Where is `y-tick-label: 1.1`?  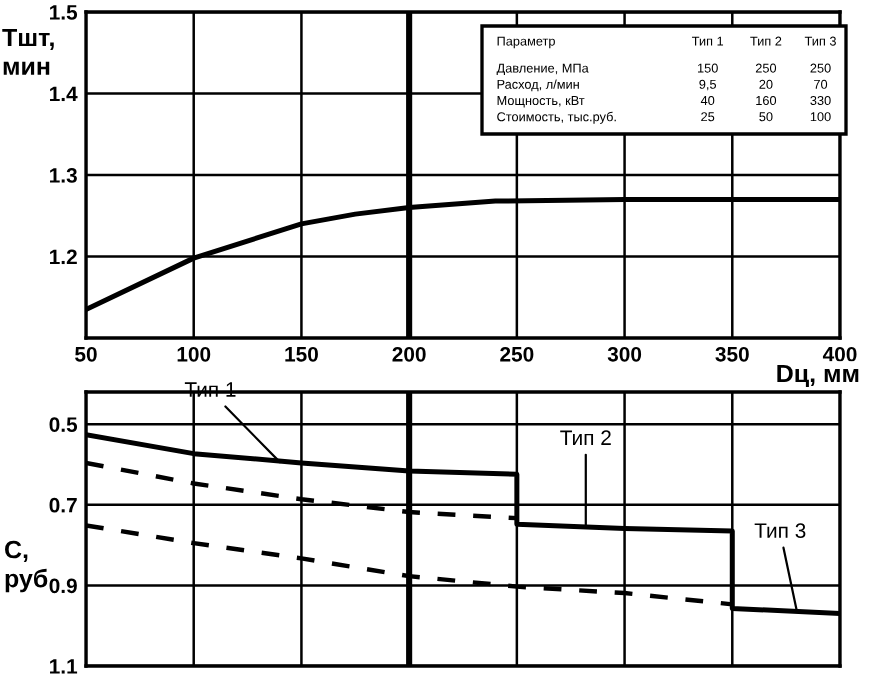
y-tick-label: 1.1 is located at coordinates (64, 666).